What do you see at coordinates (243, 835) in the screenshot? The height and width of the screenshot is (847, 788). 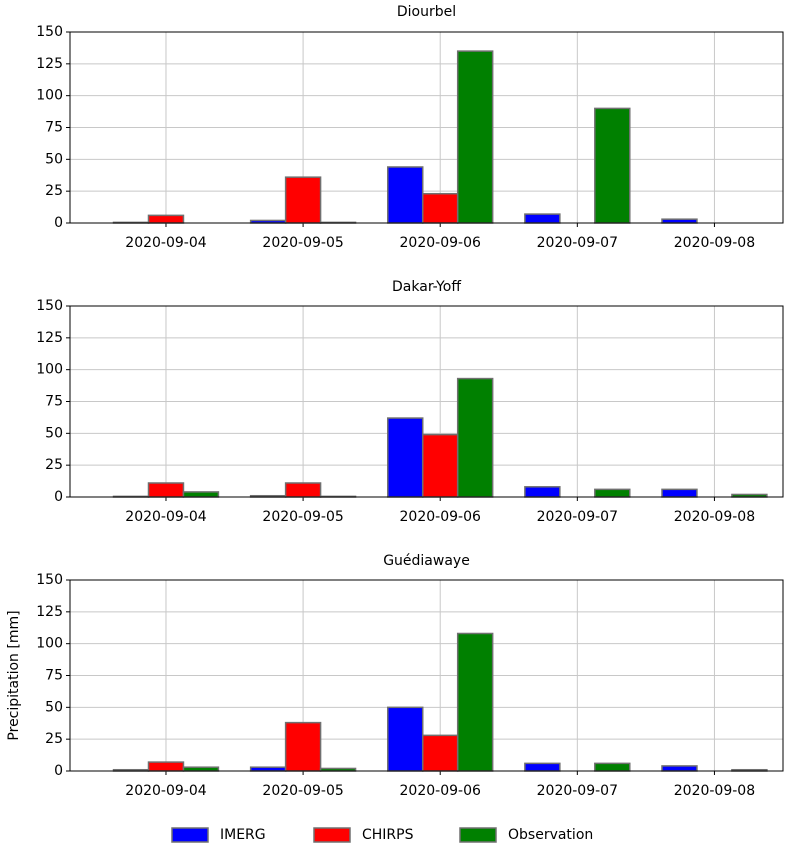 I see `legend-label: IMERG` at bounding box center [243, 835].